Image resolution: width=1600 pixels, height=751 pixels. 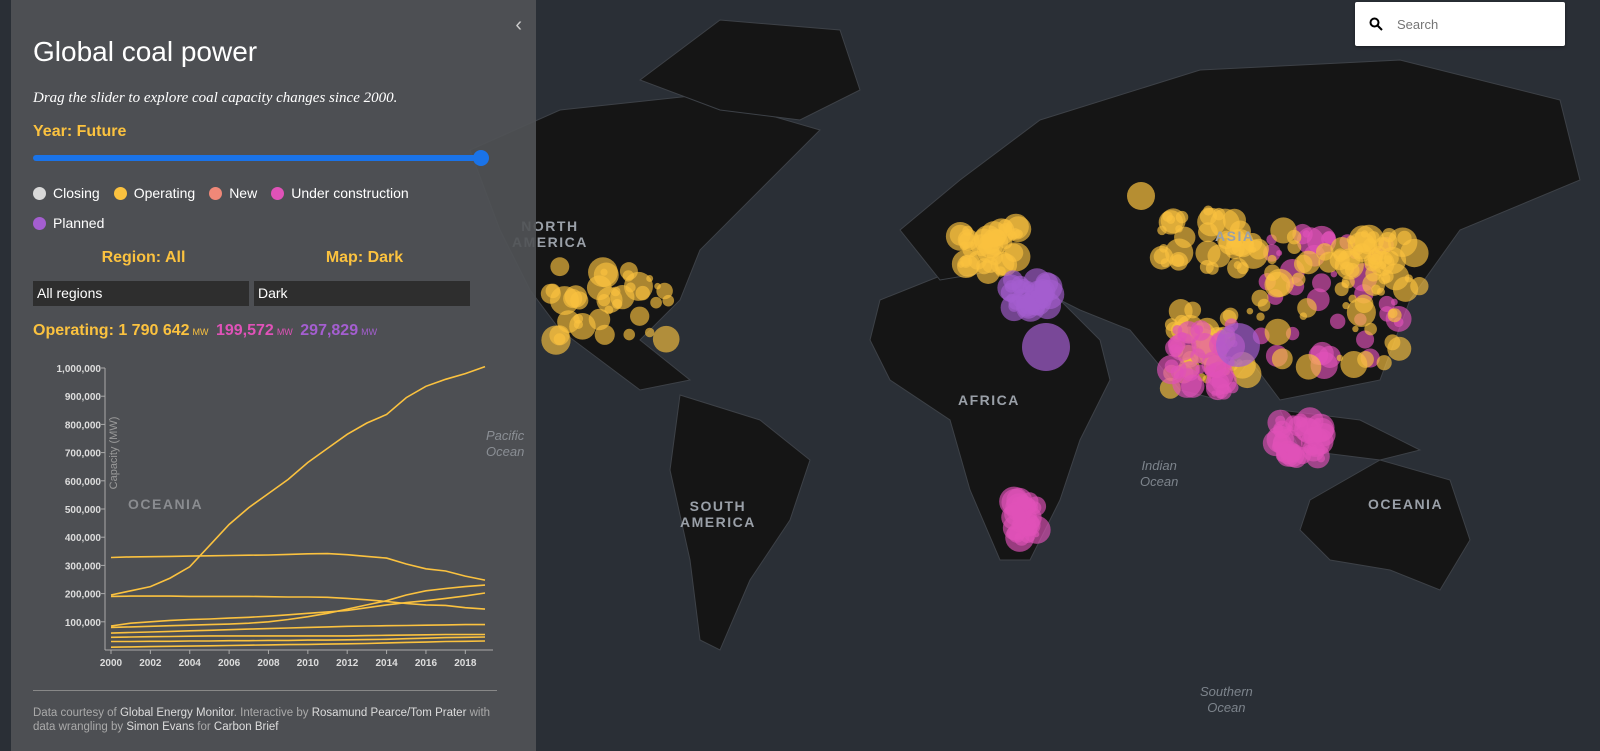 What do you see at coordinates (481, 158) in the screenshot?
I see `slider-thumb` at bounding box center [481, 158].